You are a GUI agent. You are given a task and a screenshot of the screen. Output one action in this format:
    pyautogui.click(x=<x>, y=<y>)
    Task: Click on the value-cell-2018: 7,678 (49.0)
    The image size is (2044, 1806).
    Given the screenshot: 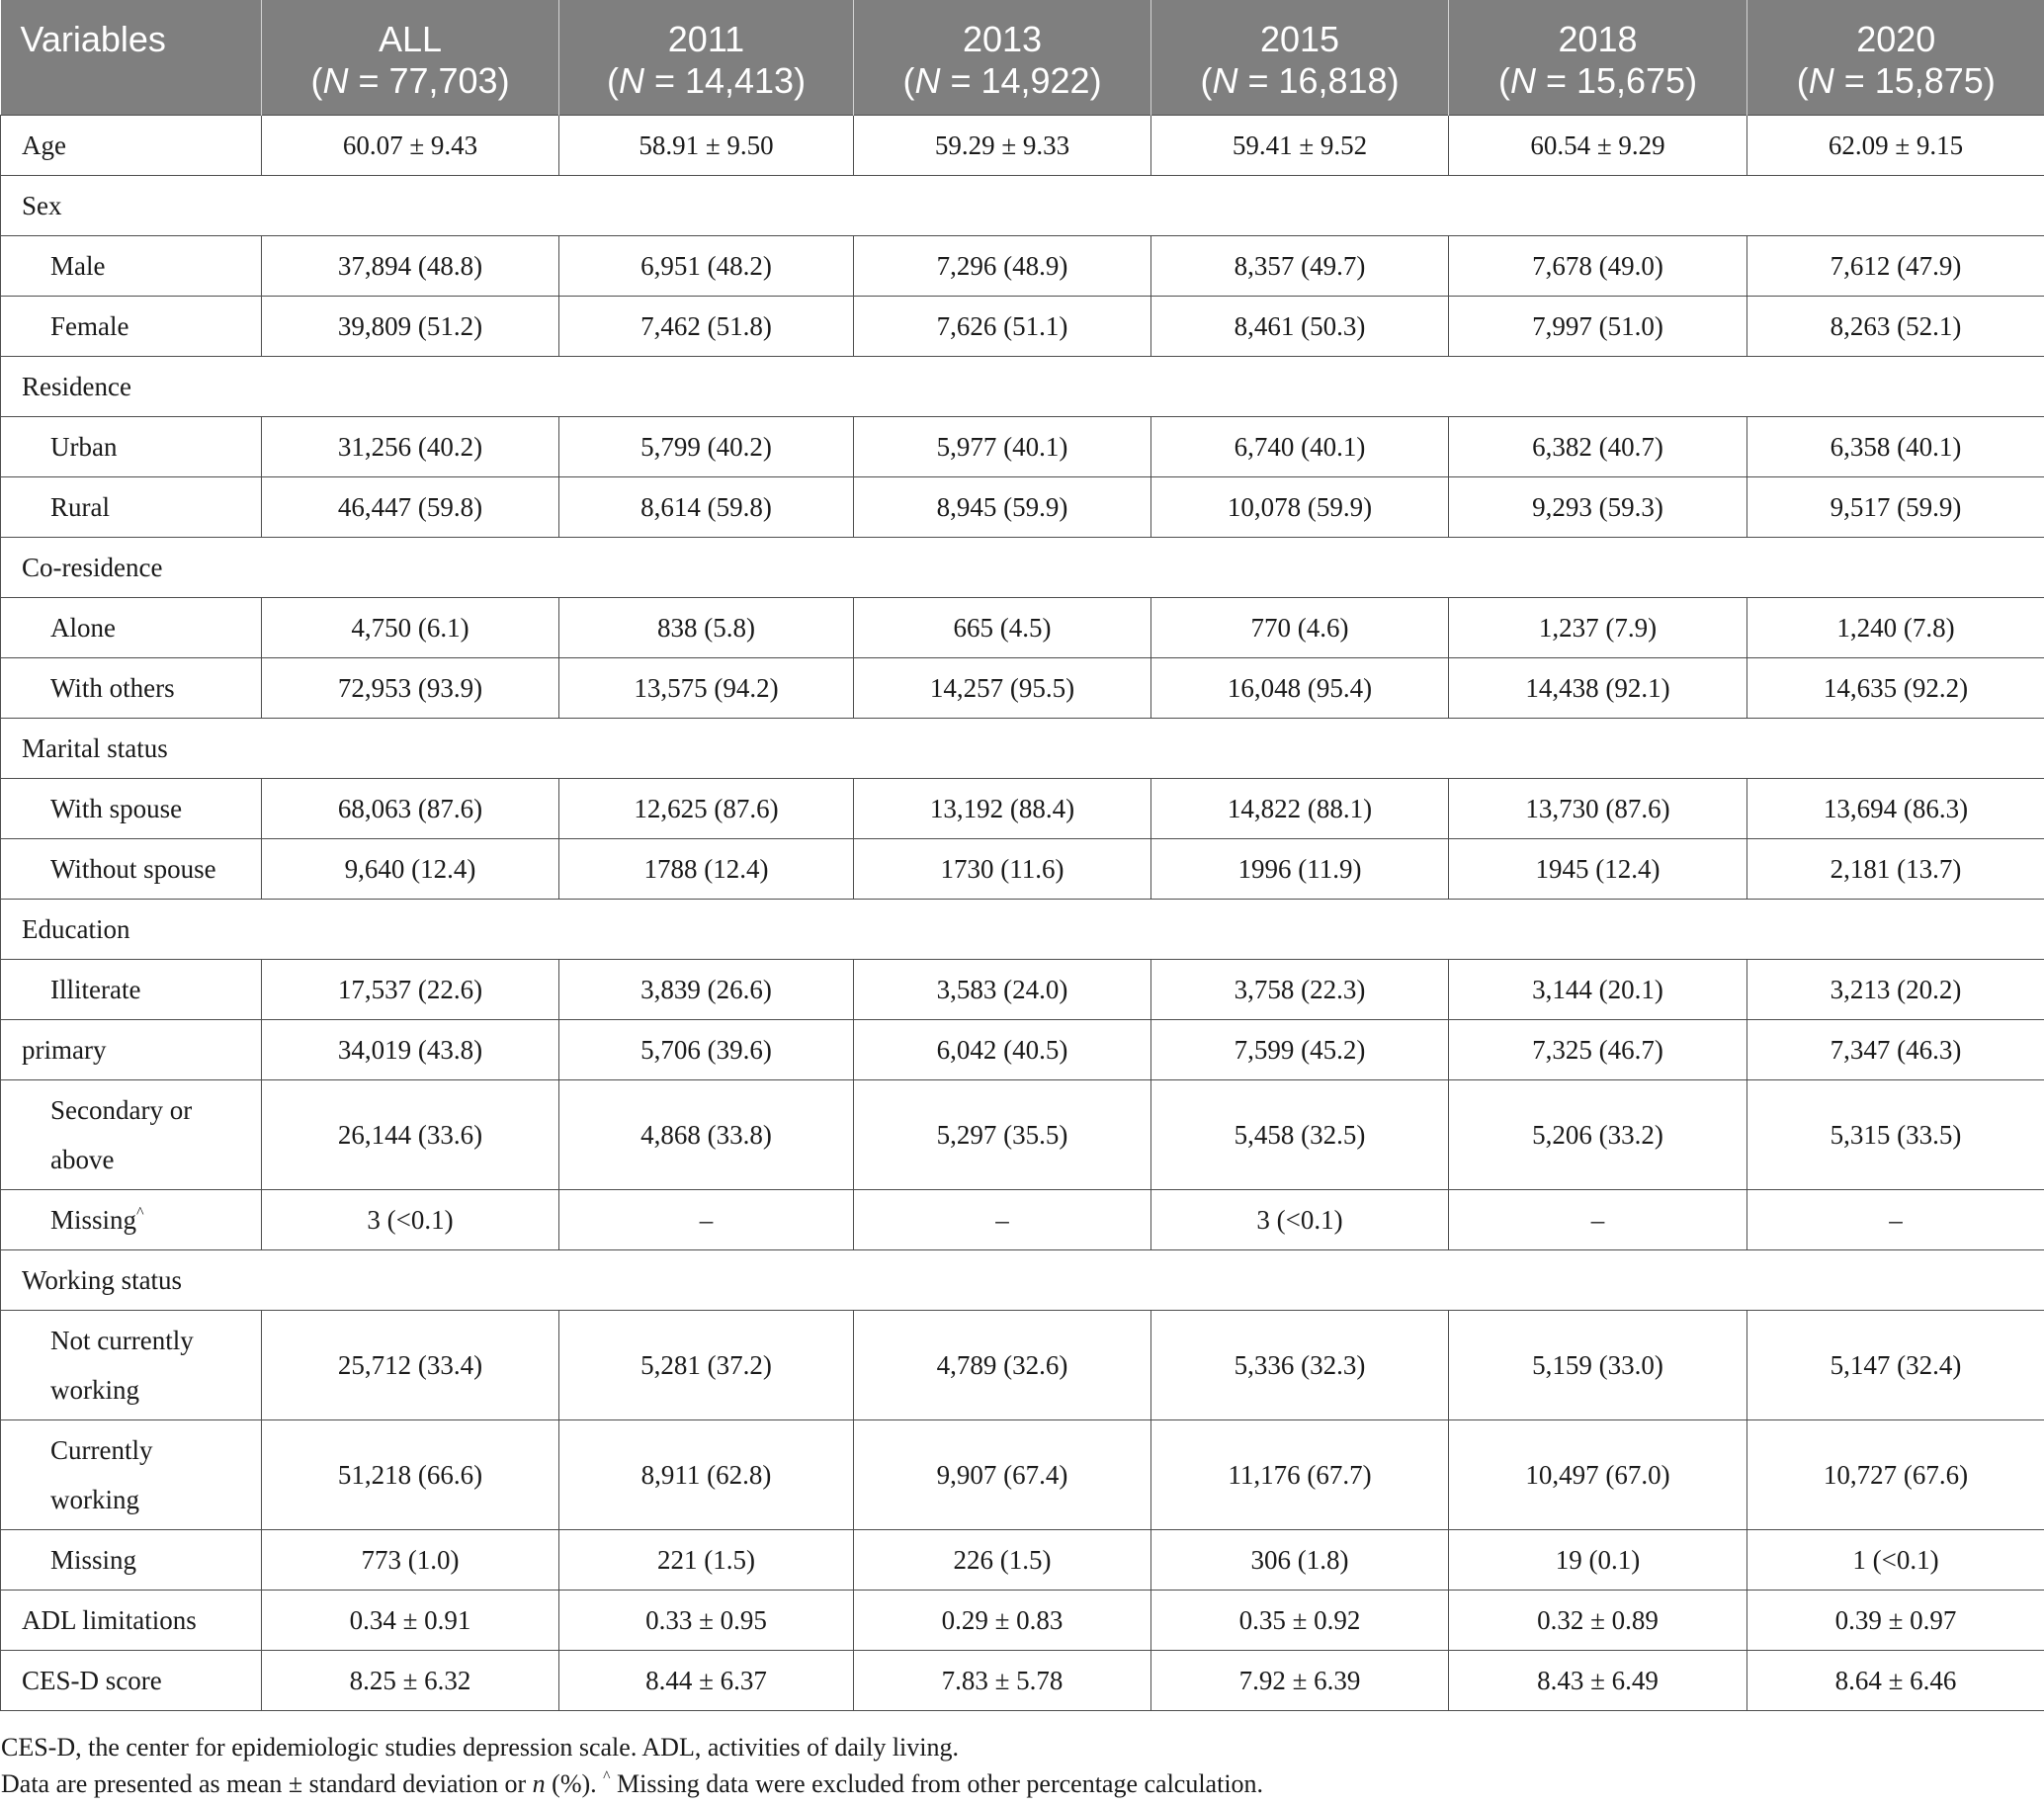 What is the action you would take?
    pyautogui.click(x=1597, y=265)
    